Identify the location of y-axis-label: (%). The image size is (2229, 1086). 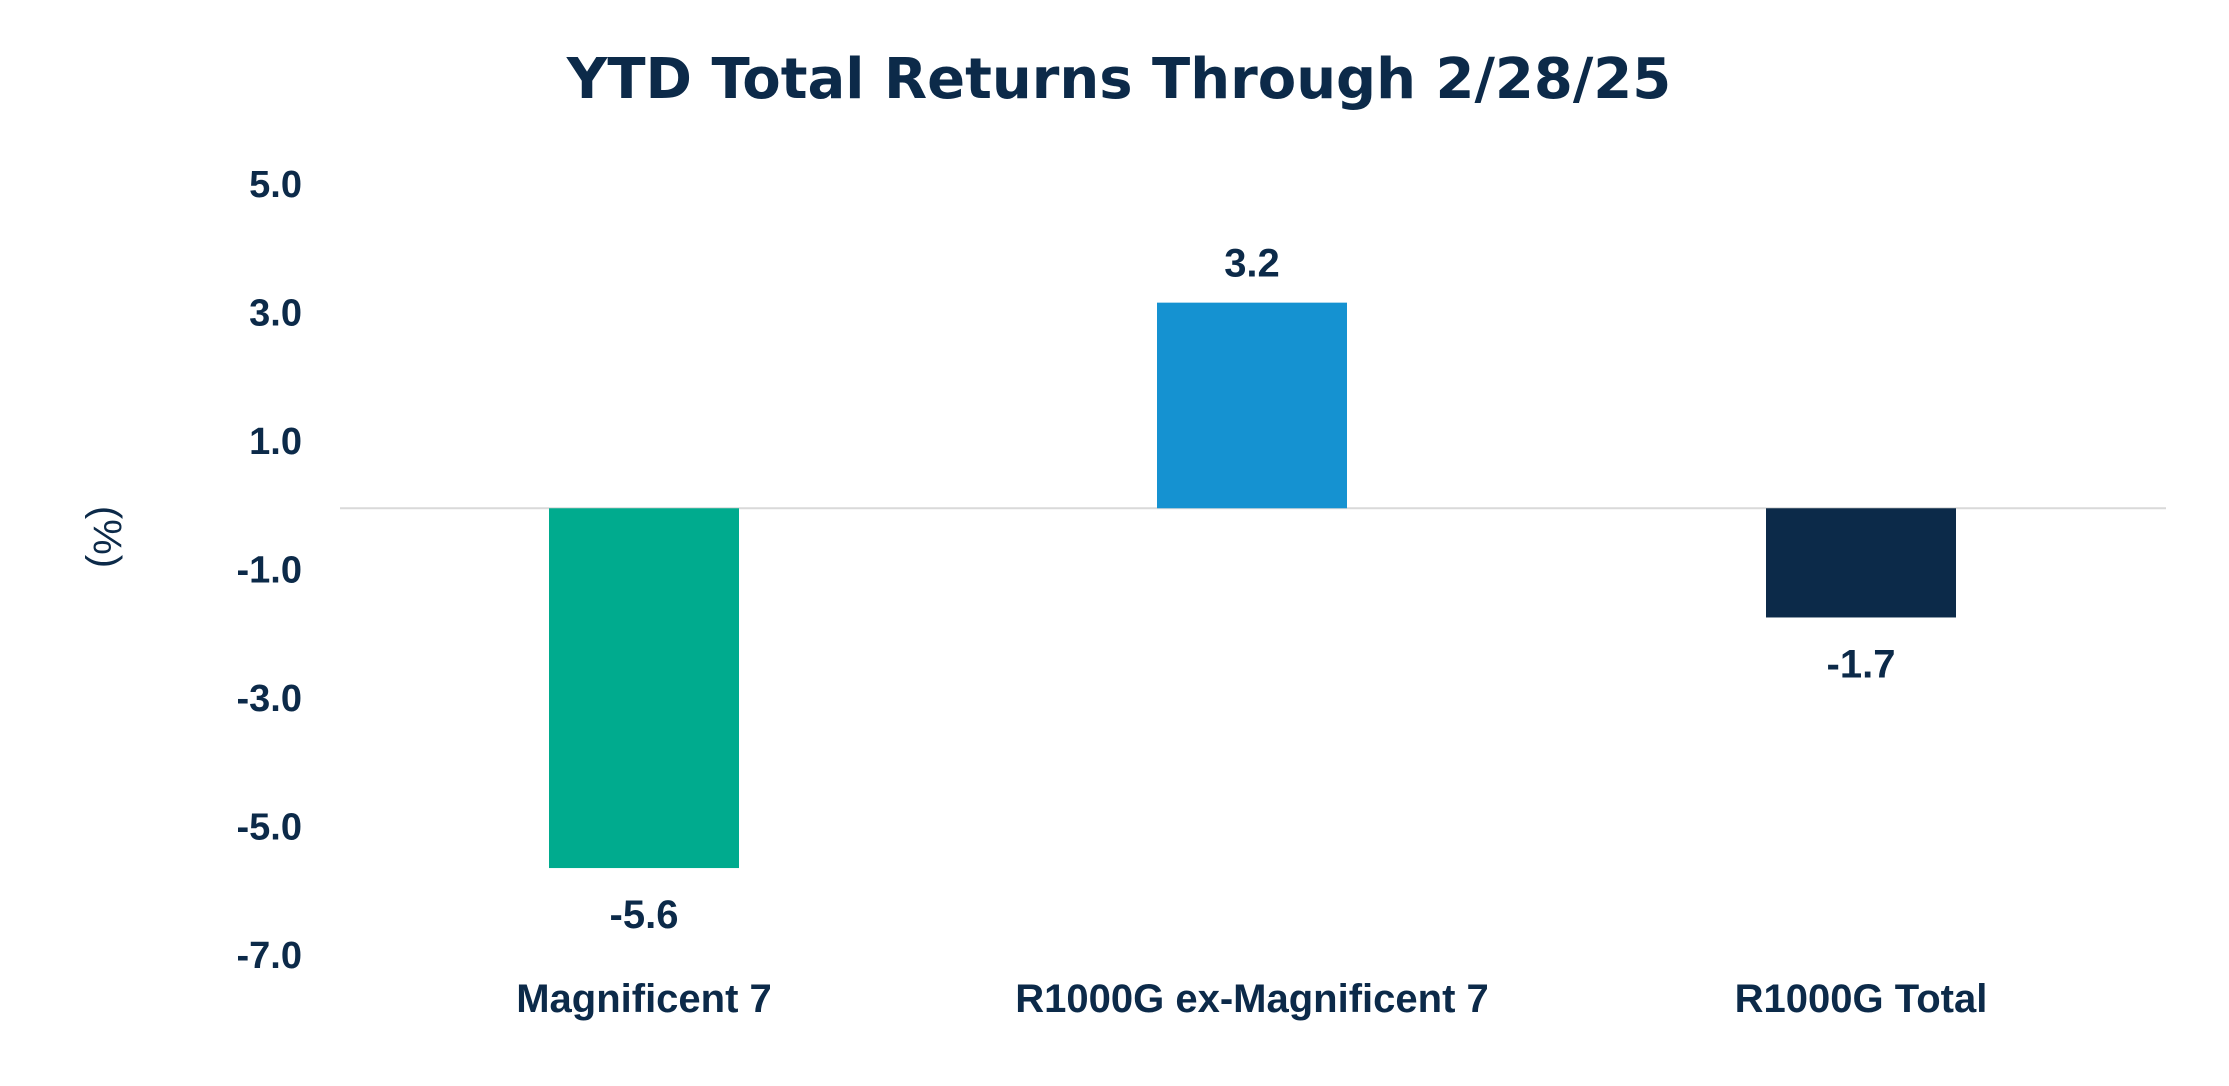
(106, 537).